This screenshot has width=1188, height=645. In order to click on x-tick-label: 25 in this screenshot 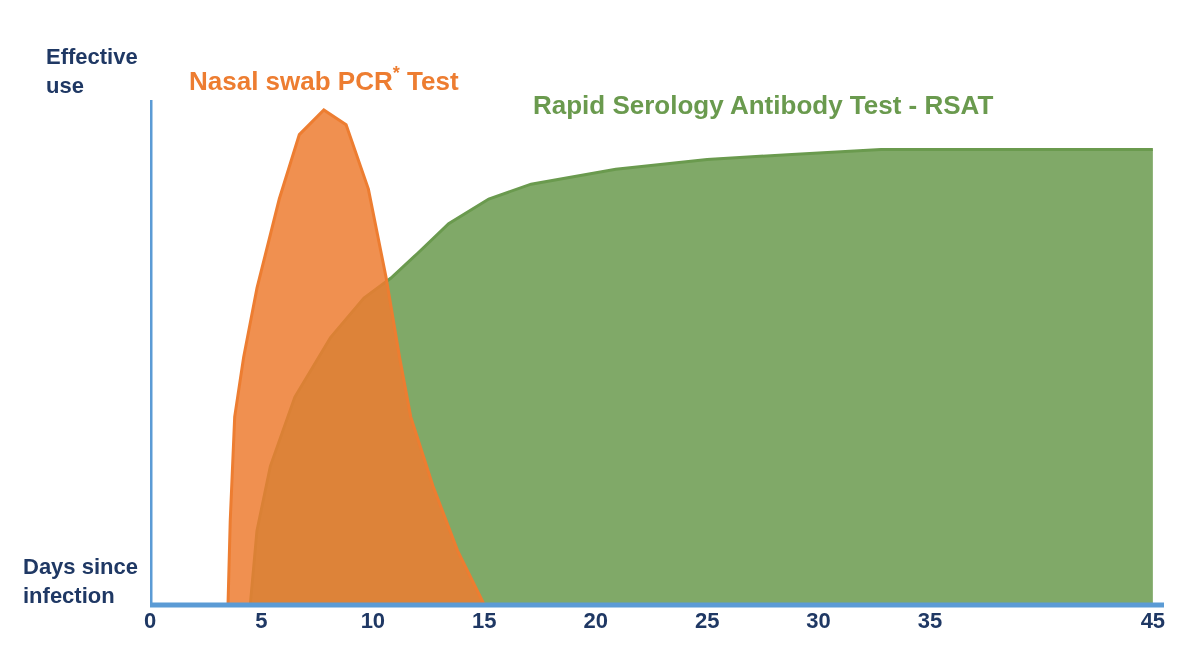, I will do `click(707, 620)`.